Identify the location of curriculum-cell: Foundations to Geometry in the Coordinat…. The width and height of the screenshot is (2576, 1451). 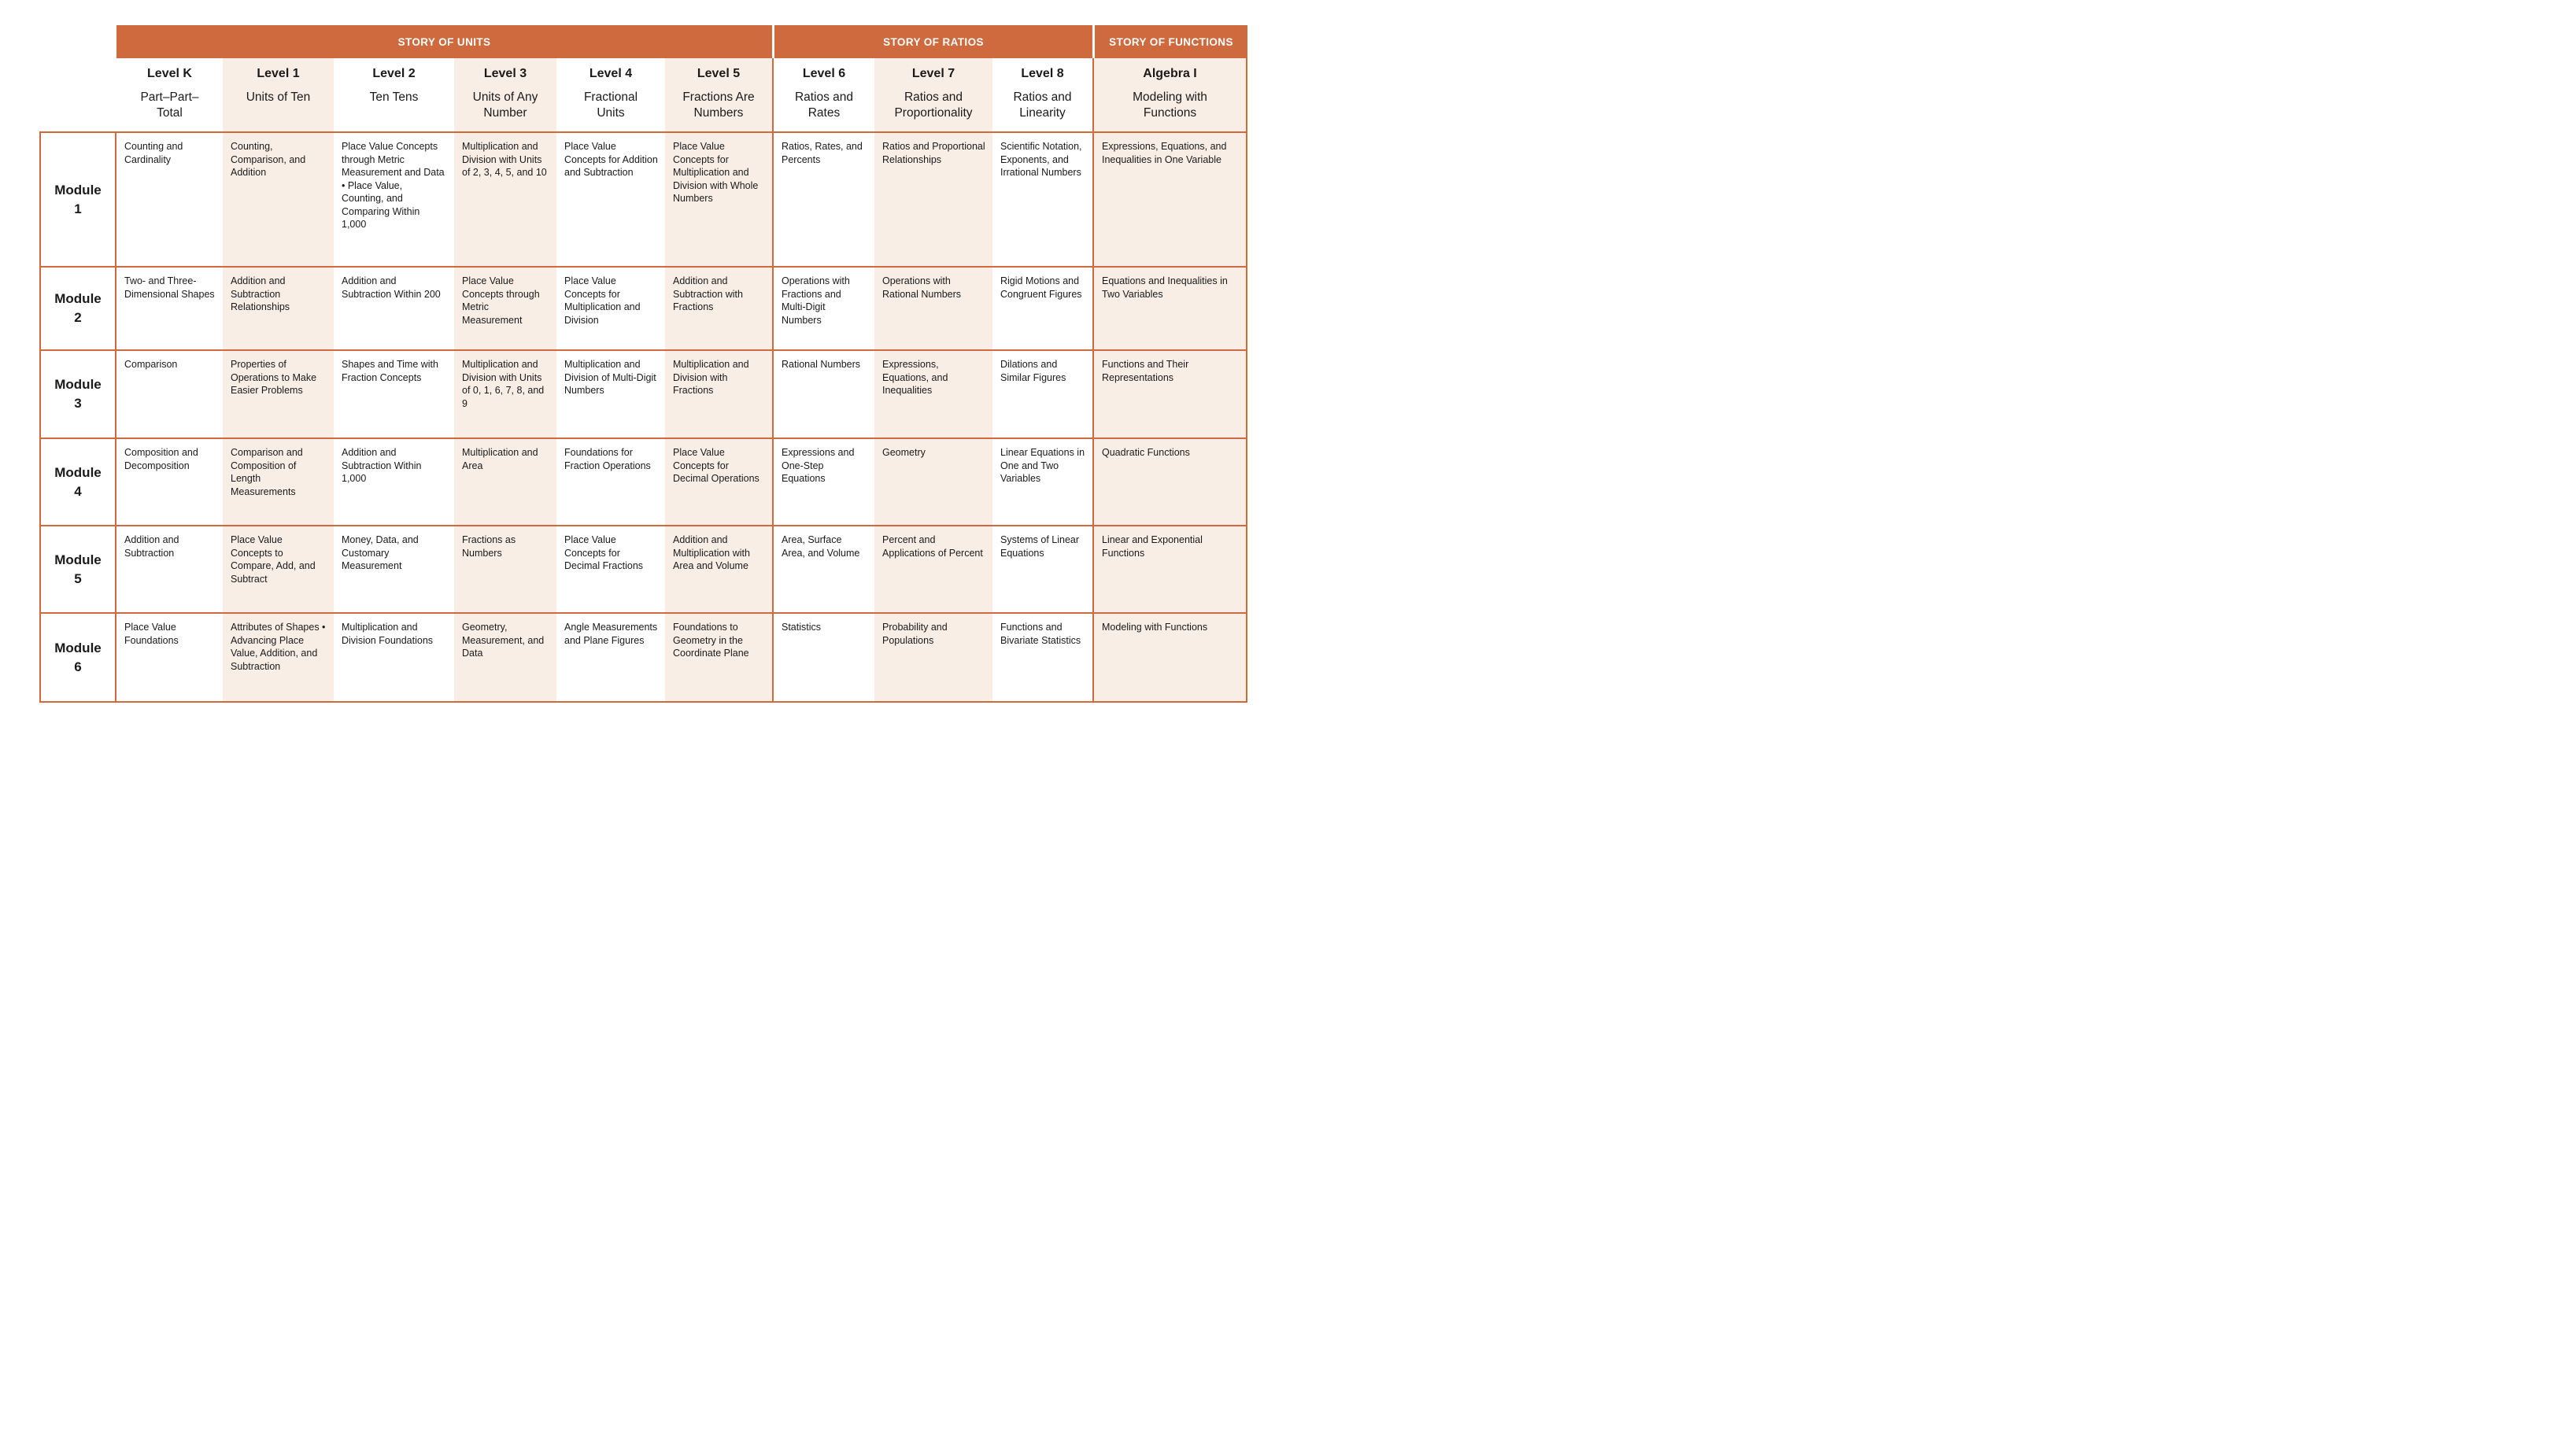
(718, 657).